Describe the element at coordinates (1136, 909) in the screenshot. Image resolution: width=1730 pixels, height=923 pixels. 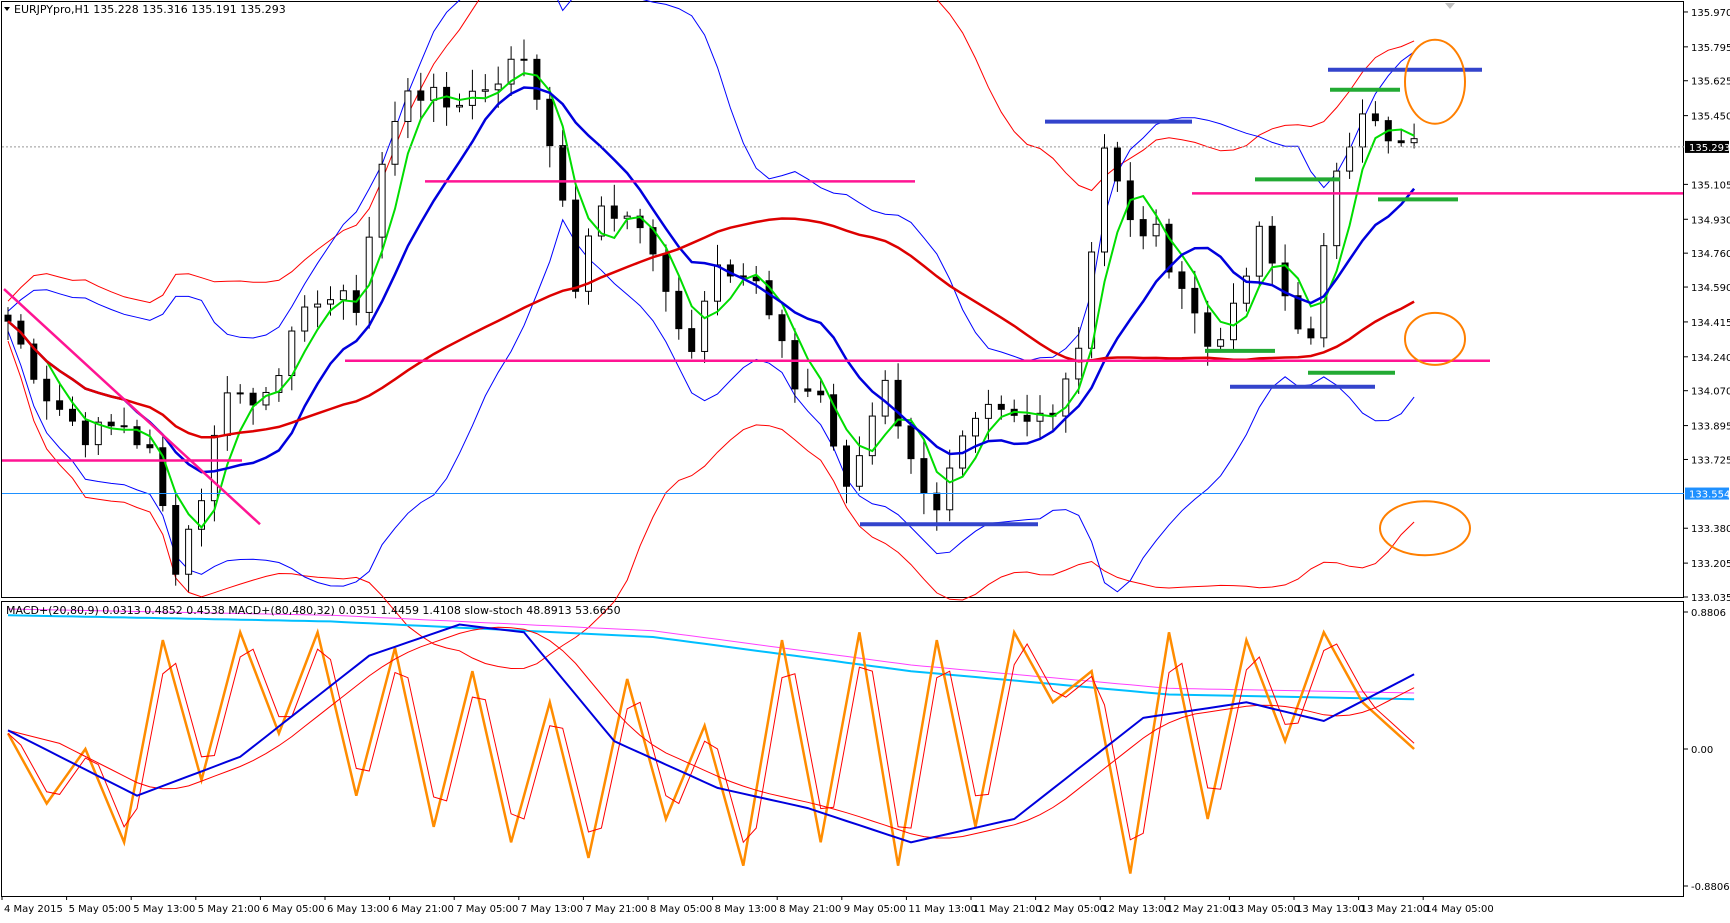
I see `time-tick-label: 12 May 13:00` at that location.